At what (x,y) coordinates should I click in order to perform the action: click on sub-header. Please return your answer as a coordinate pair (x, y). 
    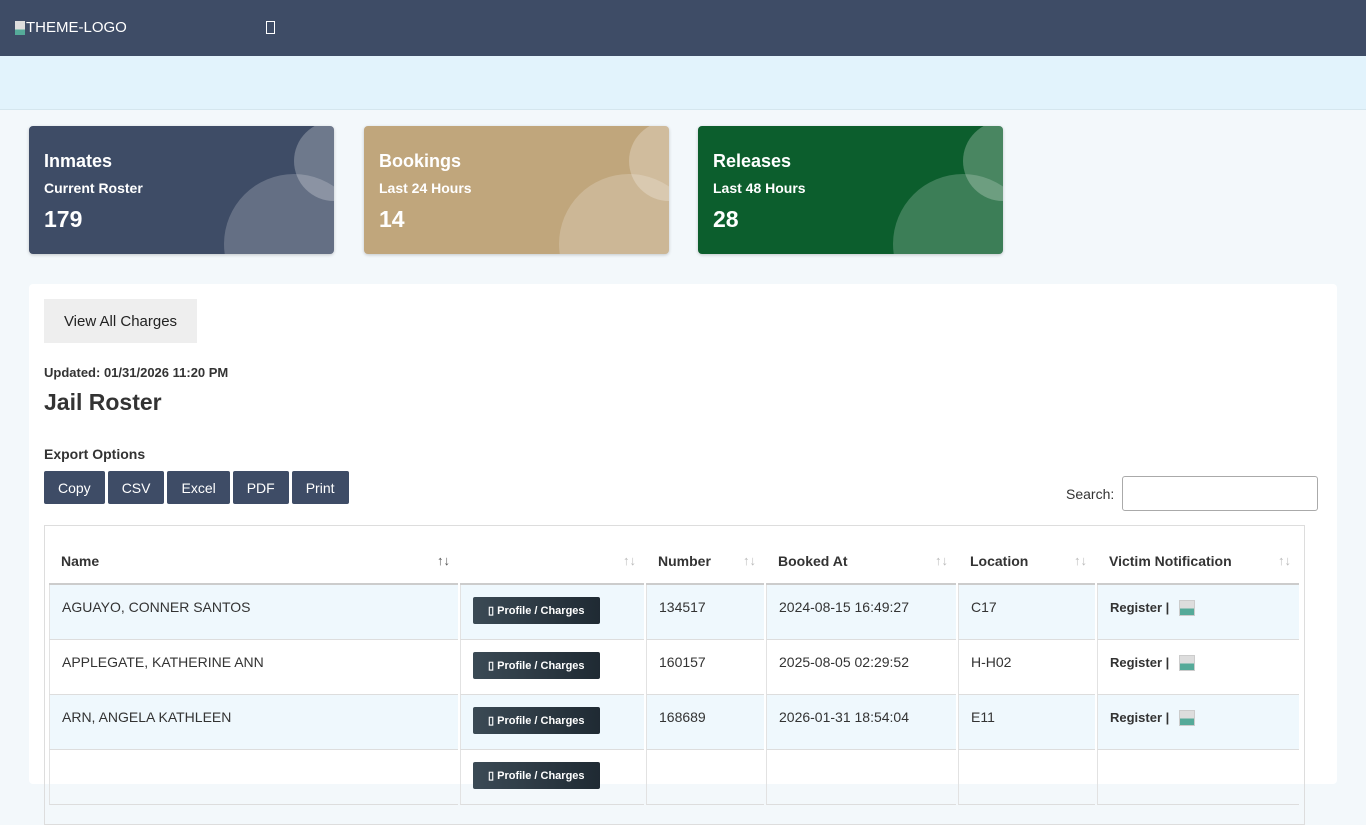
    Looking at the image, I should click on (683, 83).